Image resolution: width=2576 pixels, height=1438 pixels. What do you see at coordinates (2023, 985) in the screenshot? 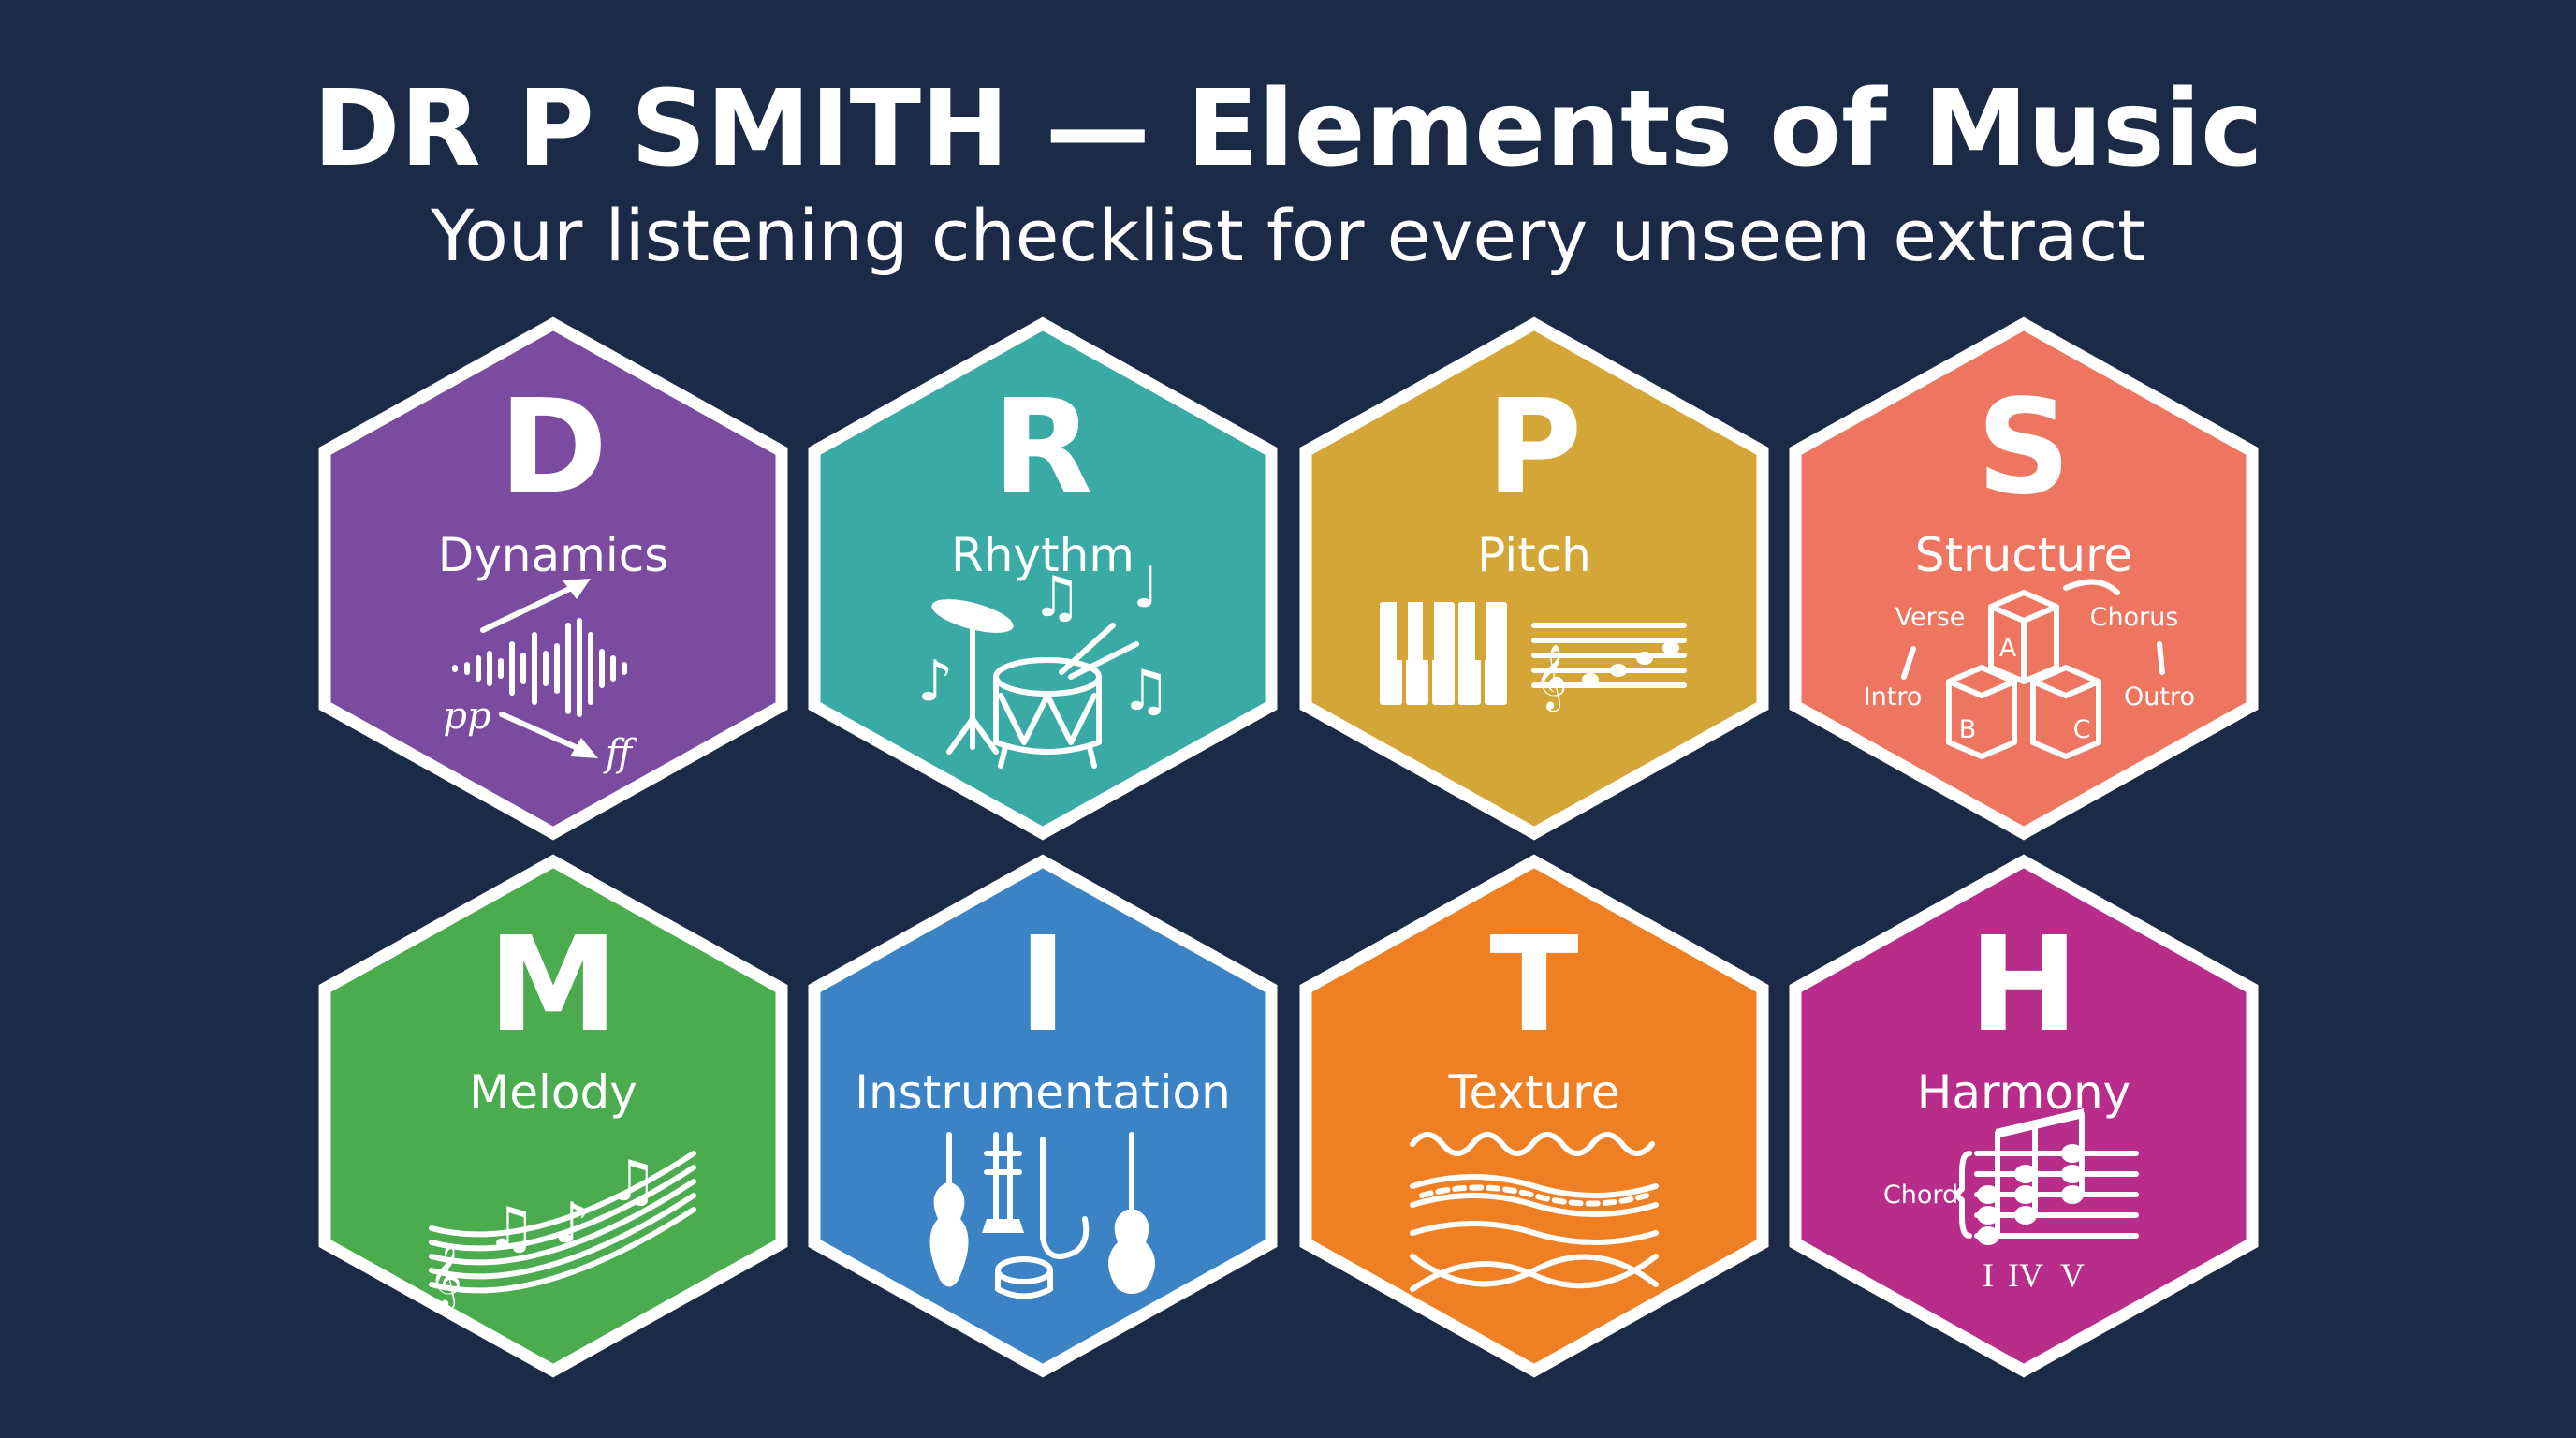
I see `element-letter: H` at bounding box center [2023, 985].